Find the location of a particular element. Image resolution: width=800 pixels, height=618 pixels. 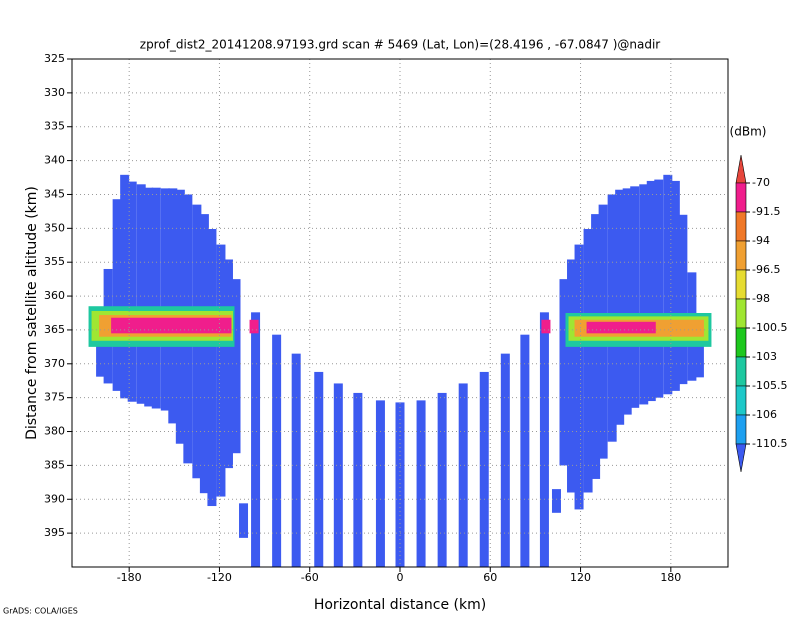

x-tick-label: -60 is located at coordinates (310, 577).